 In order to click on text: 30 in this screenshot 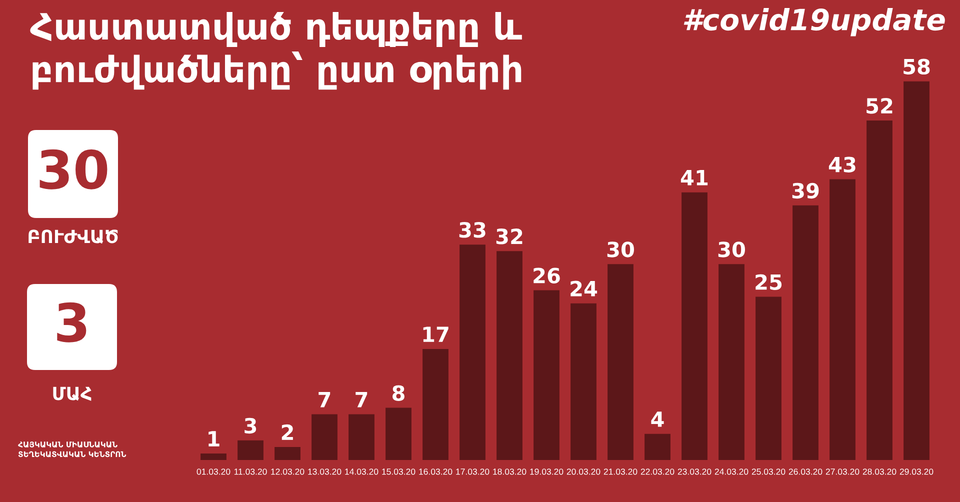, I will do `click(74, 169)`.